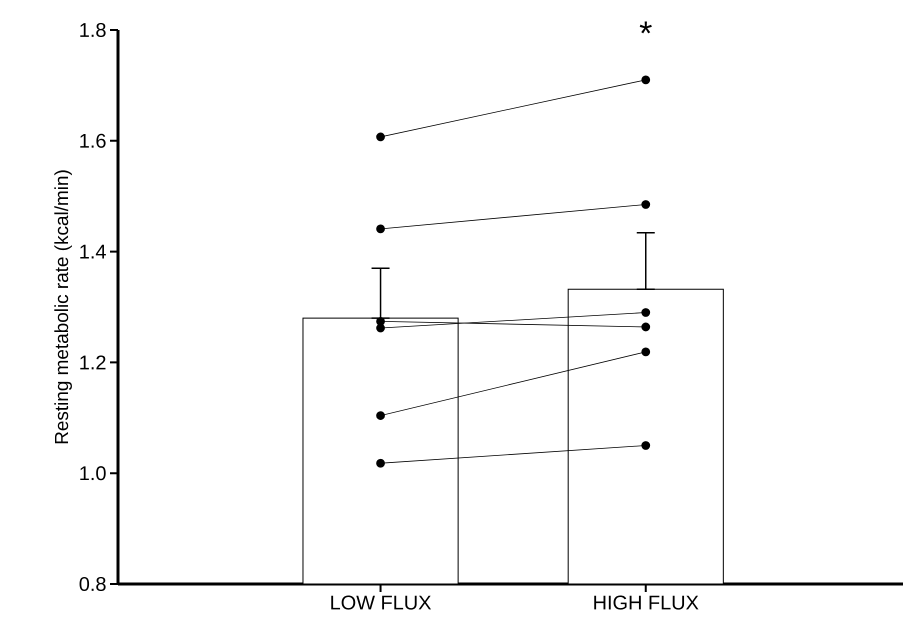 Image resolution: width=903 pixels, height=643 pixels. I want to click on y-tick-label: 1.6, so click(93, 141).